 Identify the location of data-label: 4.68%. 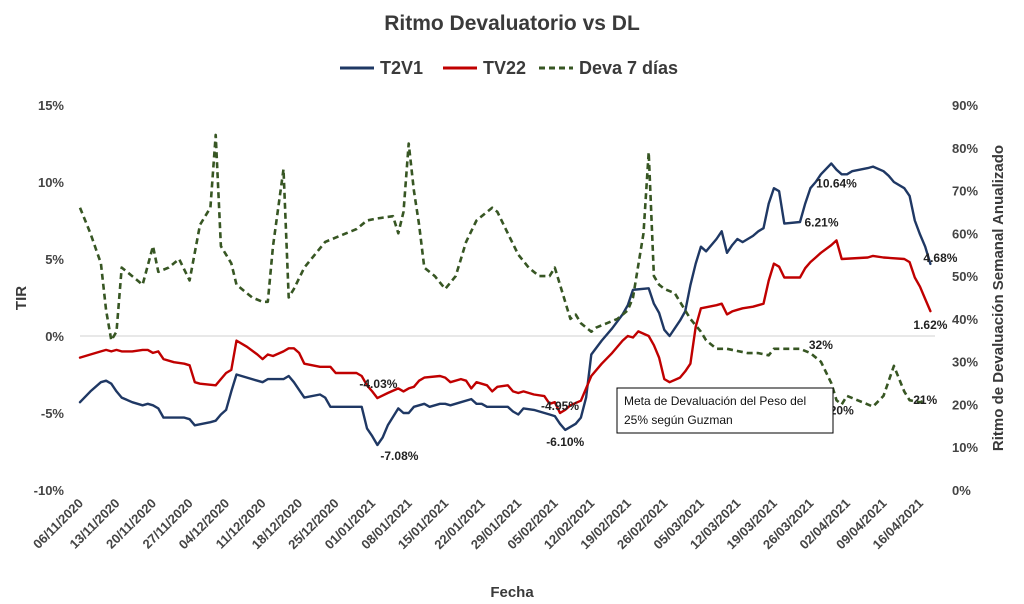
(940, 258).